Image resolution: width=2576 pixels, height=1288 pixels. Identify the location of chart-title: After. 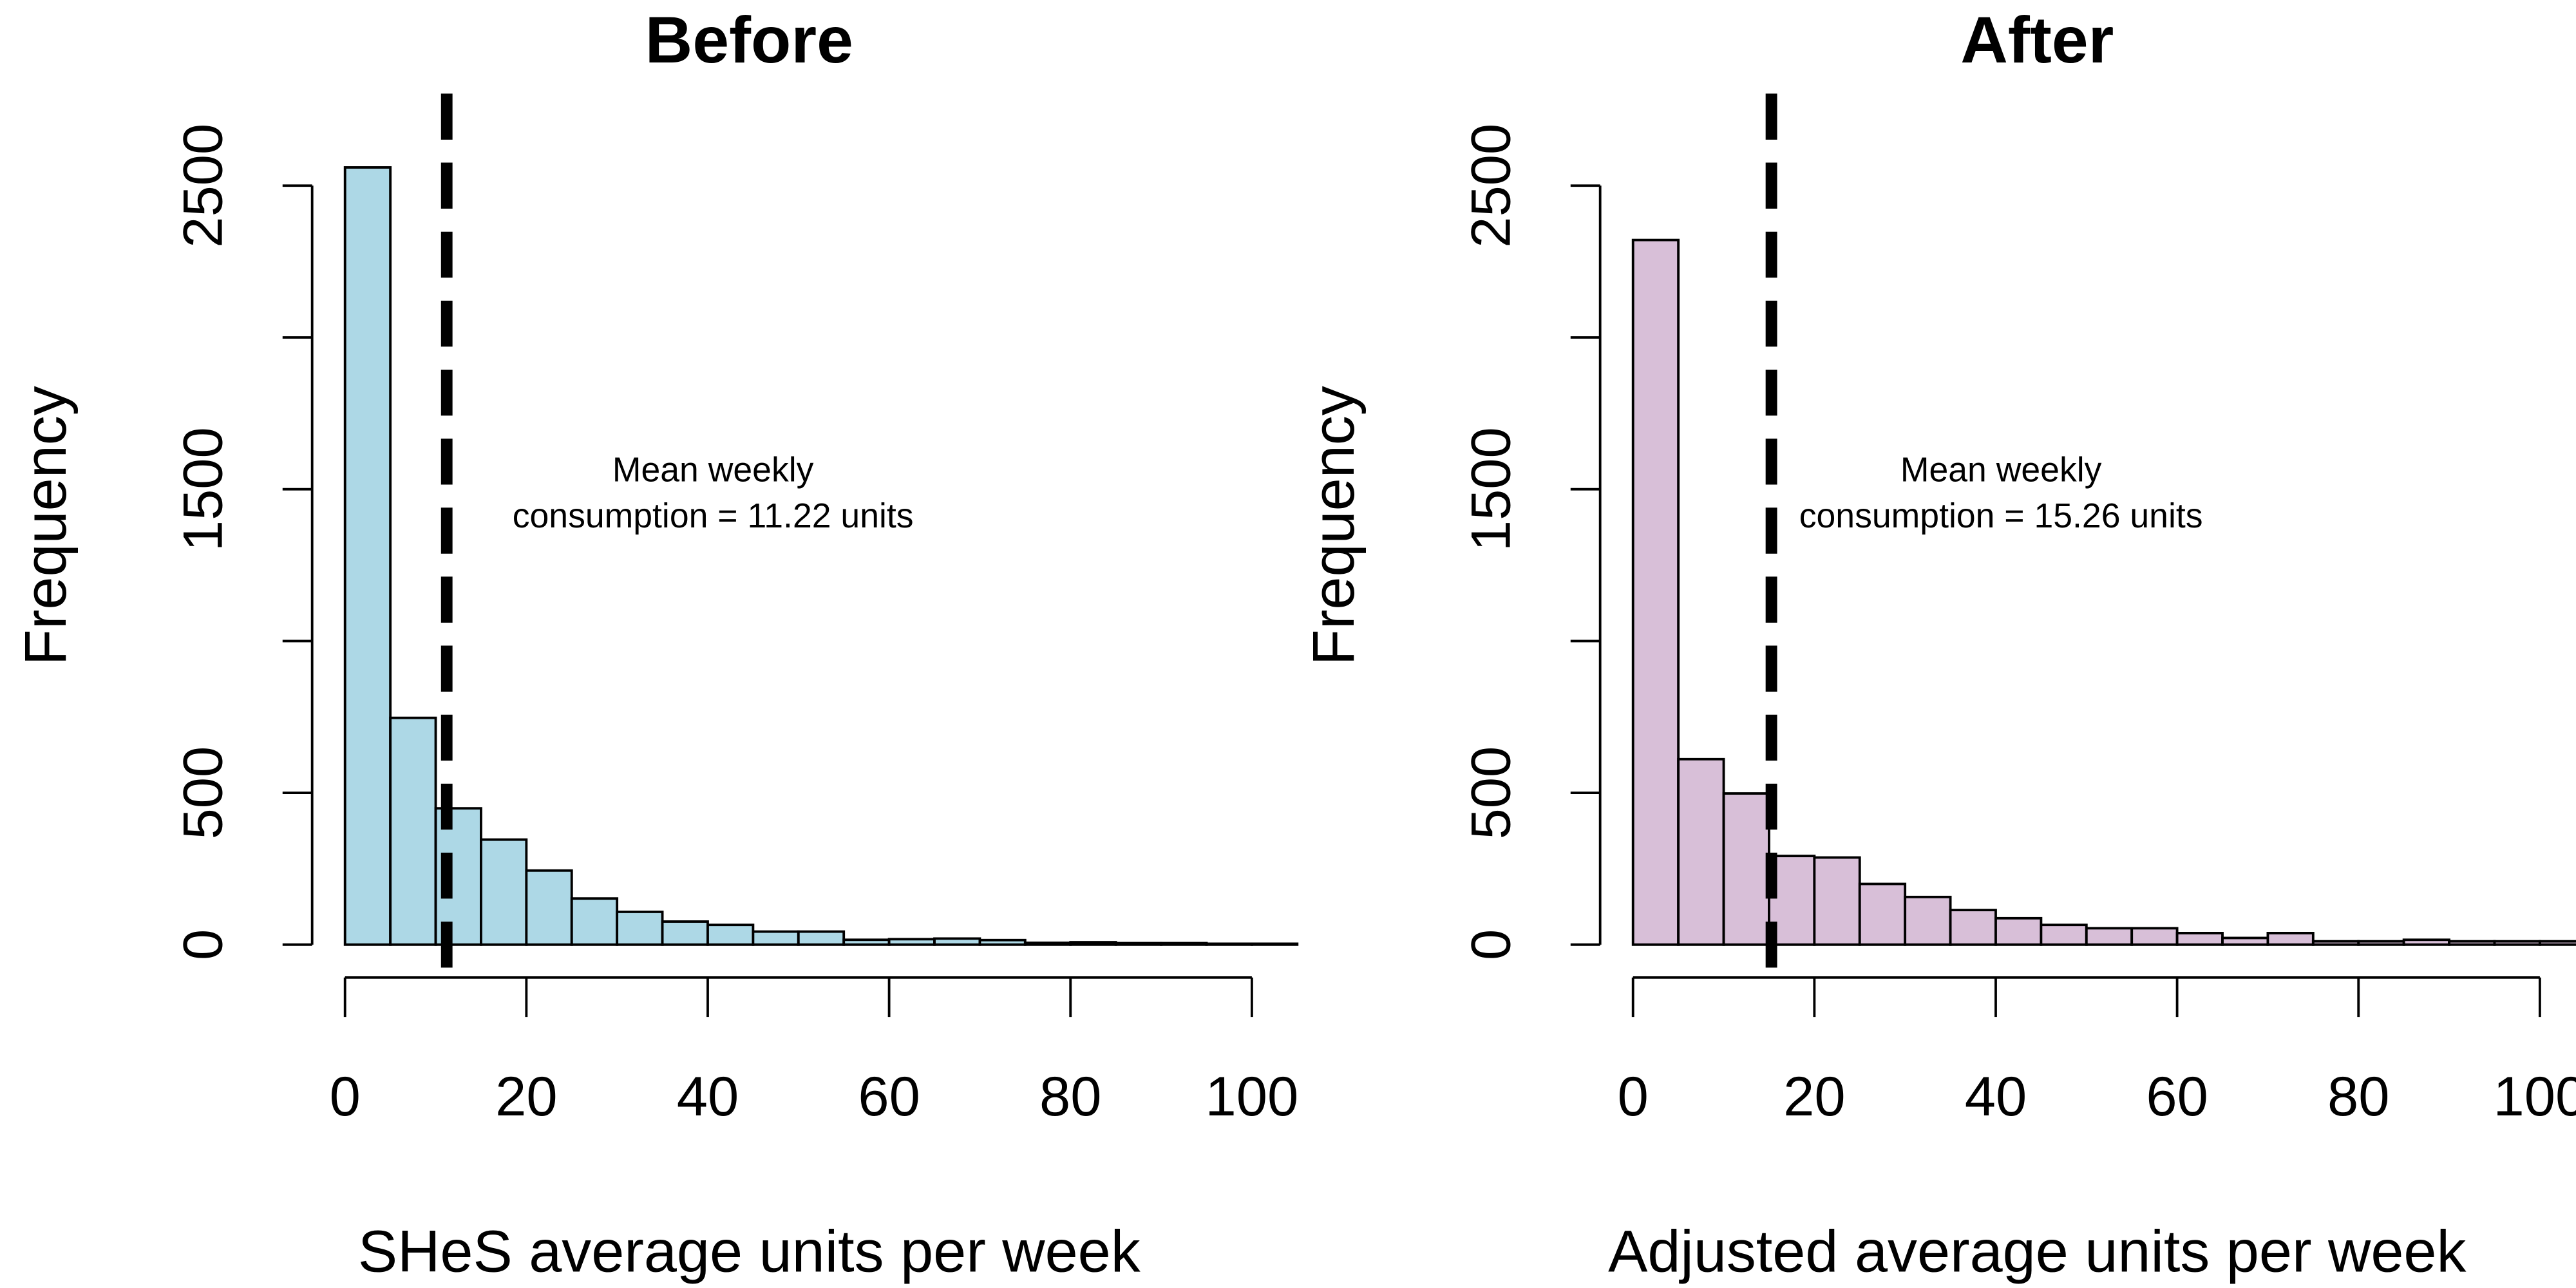
(2037, 40).